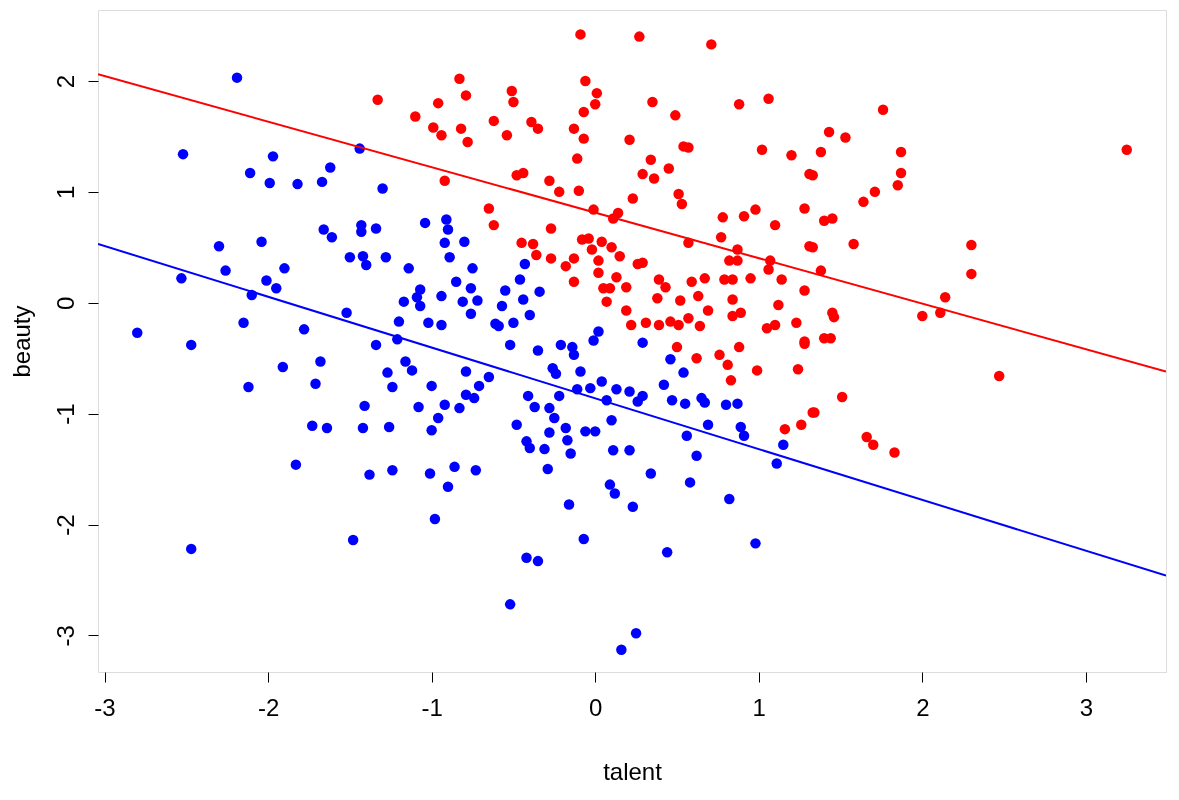 This screenshot has height=800, width=1179. Describe the element at coordinates (65, 81) in the screenshot. I see `y-tick-label: 2` at that location.